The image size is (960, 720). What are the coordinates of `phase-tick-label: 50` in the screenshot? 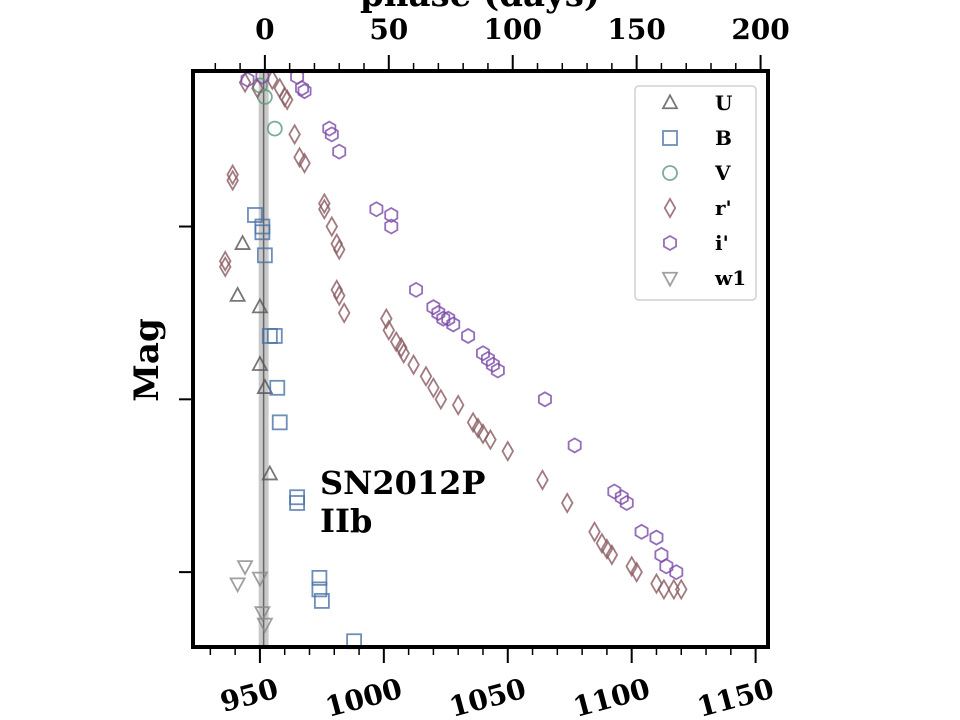 It's located at (388, 29).